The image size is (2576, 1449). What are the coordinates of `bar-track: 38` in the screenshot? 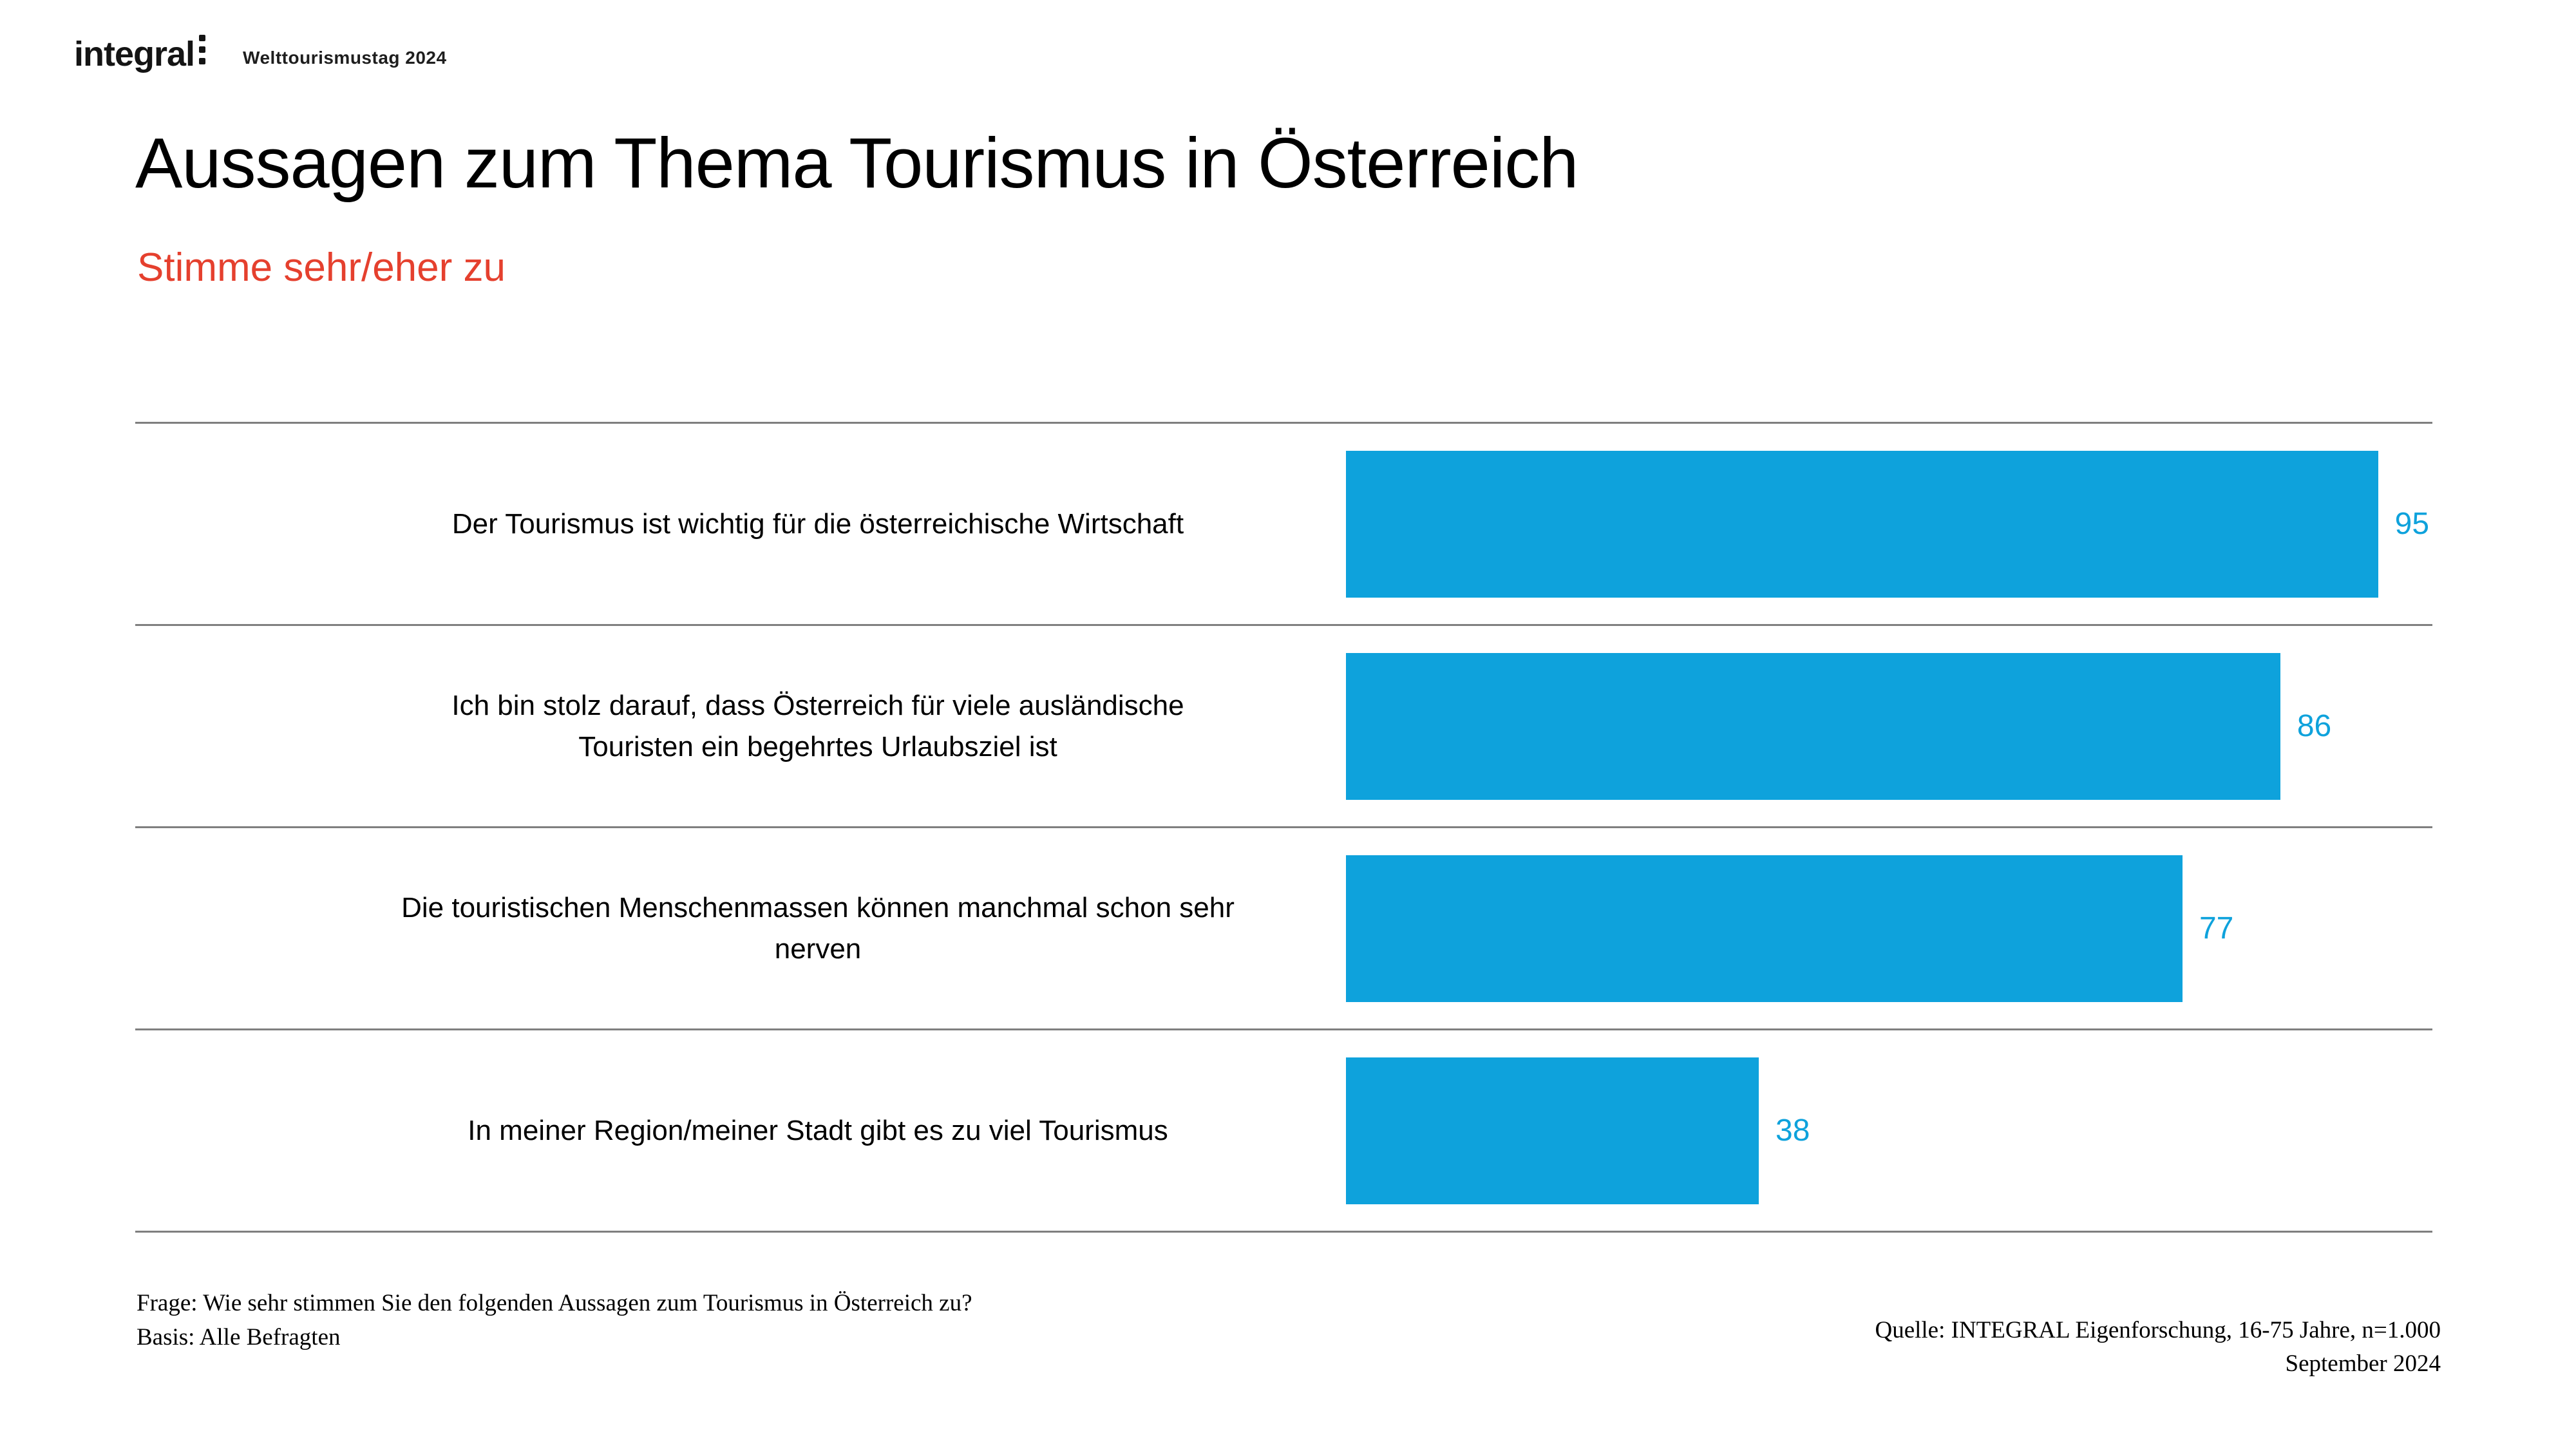 It's located at (1889, 1130).